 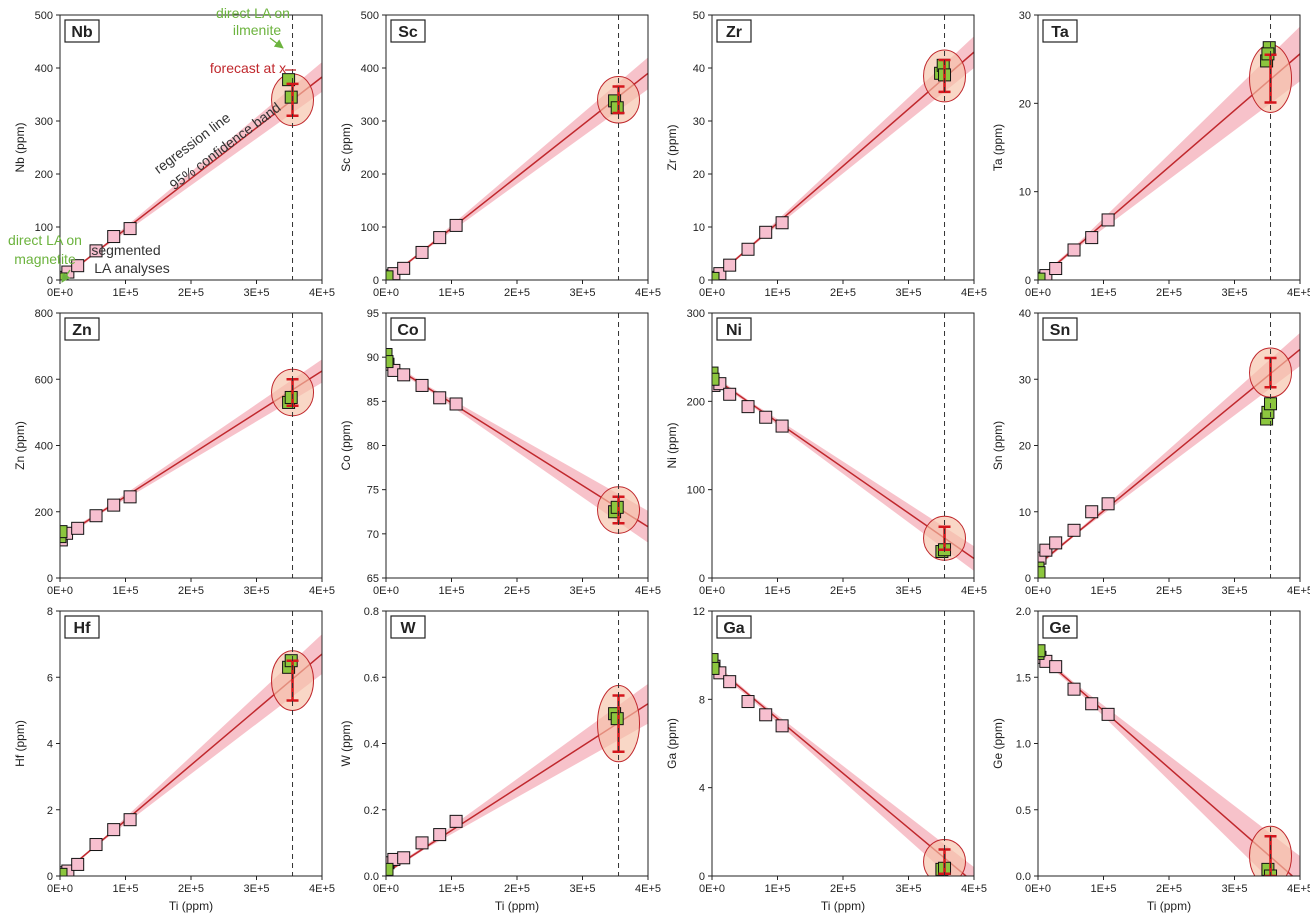 What do you see at coordinates (408, 32) in the screenshot?
I see `element-label: Sc` at bounding box center [408, 32].